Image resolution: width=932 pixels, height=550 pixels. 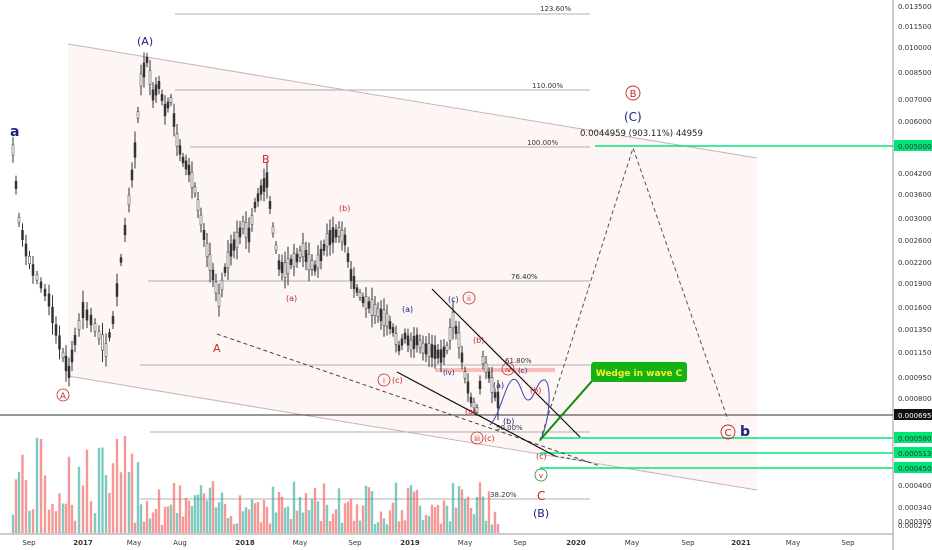 I want to click on annotation-pointer, so click(x=570, y=406).